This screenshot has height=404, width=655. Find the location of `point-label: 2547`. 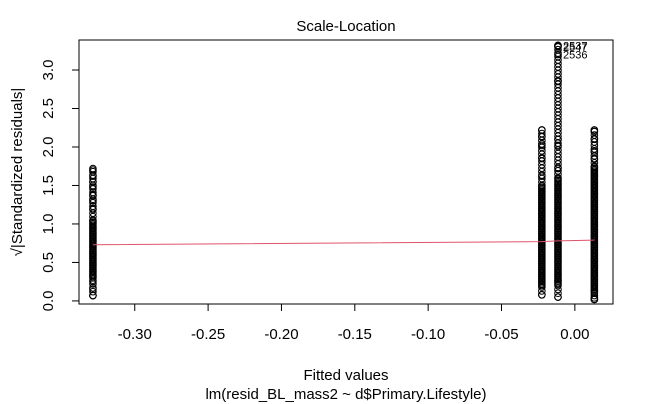

point-label: 2547 is located at coordinates (575, 48).